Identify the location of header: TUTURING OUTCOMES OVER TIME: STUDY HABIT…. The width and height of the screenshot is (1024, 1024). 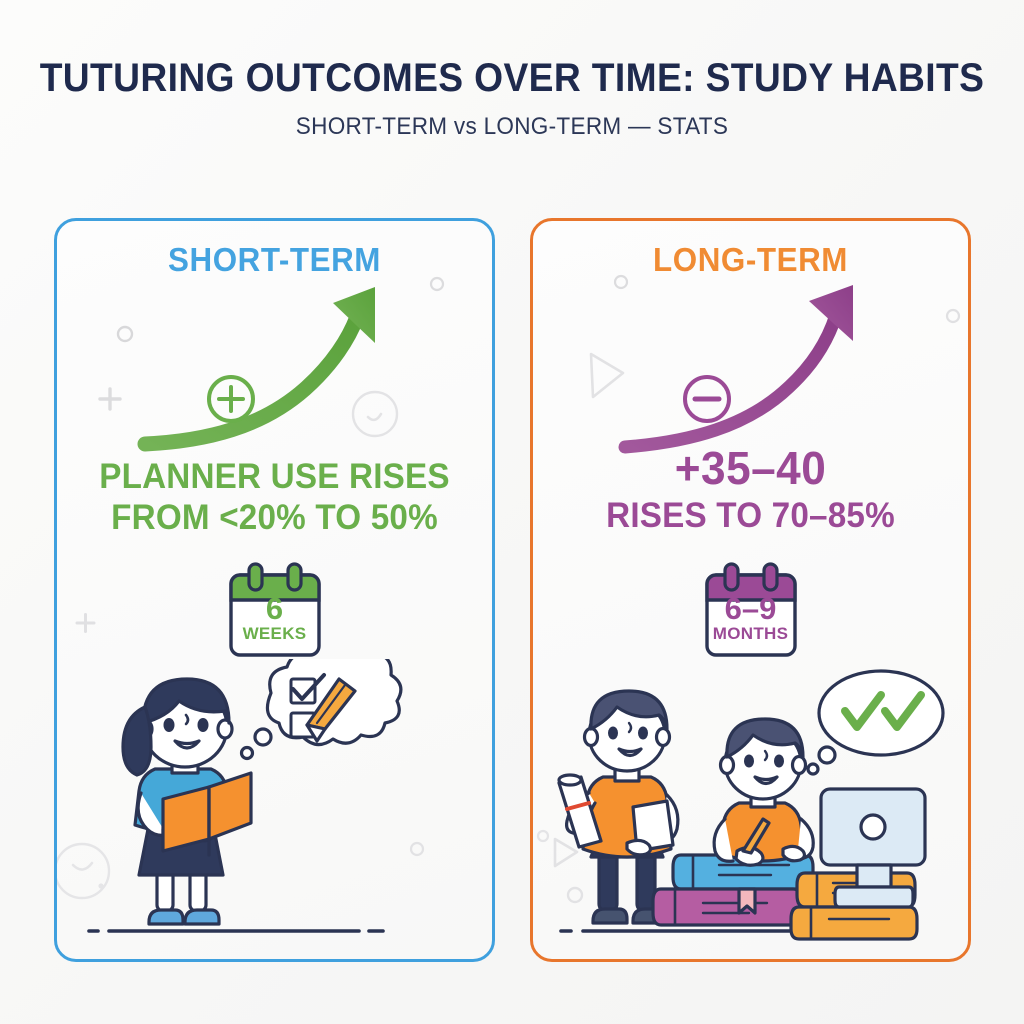
(512, 98).